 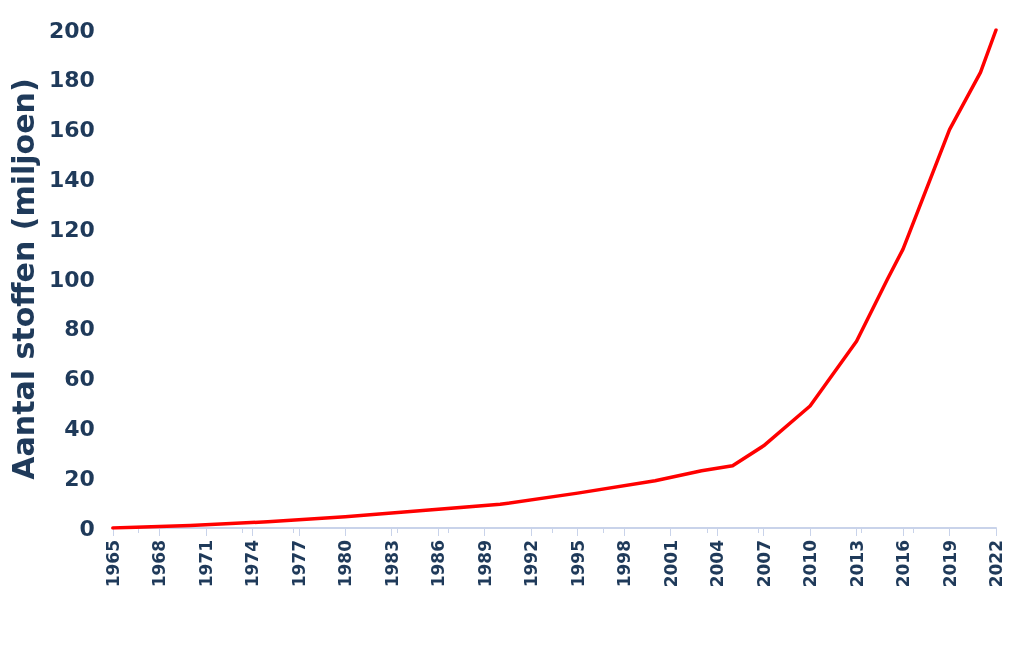 What do you see at coordinates (71, 179) in the screenshot?
I see `y-tick-label: 140` at bounding box center [71, 179].